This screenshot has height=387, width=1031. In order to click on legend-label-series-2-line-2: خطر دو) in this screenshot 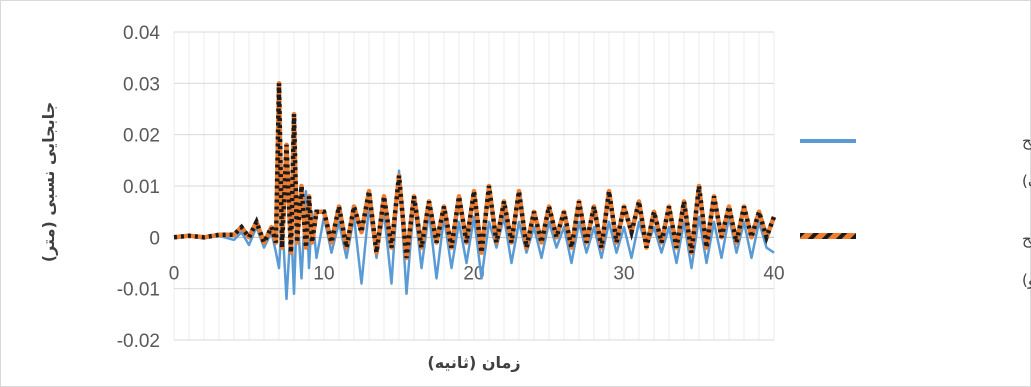, I will do `click(1026, 280)`.